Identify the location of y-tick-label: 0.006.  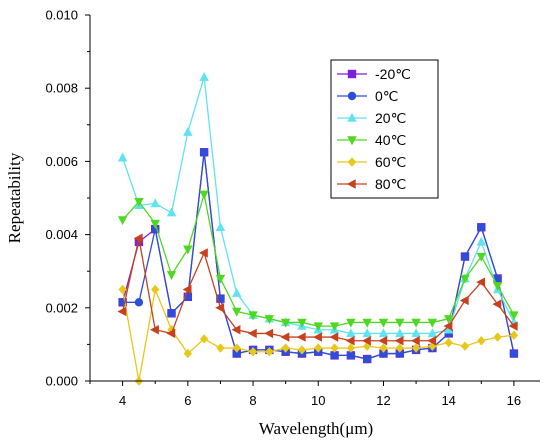
(61, 161).